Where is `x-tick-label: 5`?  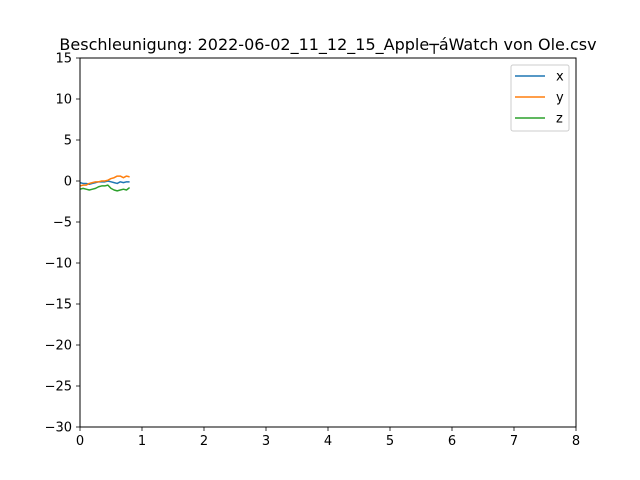 x-tick-label: 5 is located at coordinates (390, 441).